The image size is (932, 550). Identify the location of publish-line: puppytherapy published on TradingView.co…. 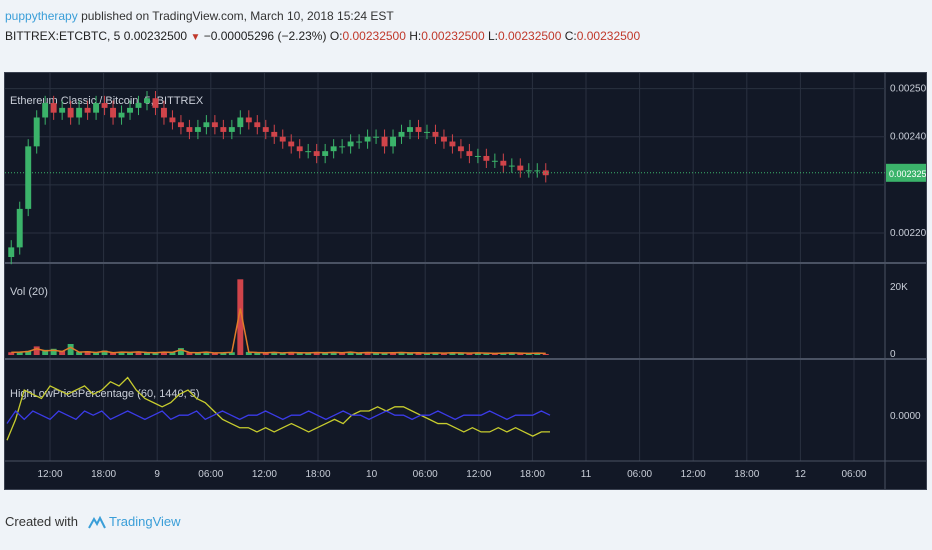
(466, 16).